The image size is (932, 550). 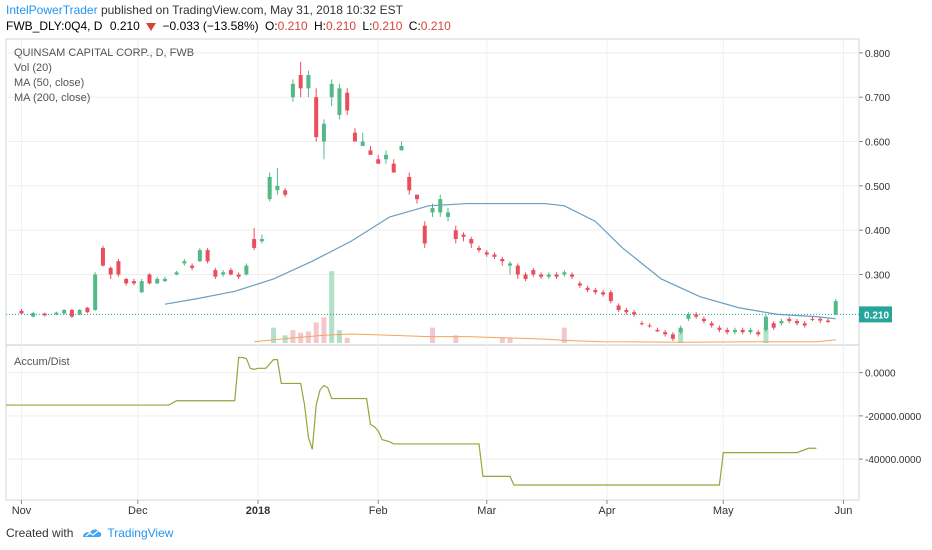 I want to click on footer: Created with TradingView, so click(x=89, y=533).